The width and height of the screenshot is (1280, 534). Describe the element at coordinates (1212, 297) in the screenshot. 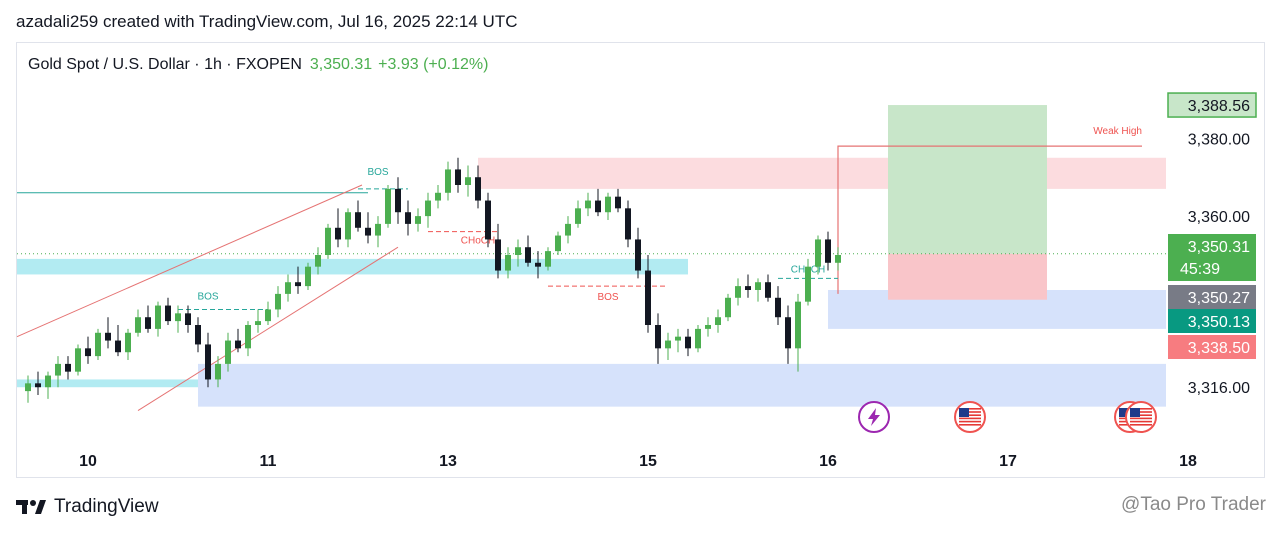

I see `price-label-box` at that location.